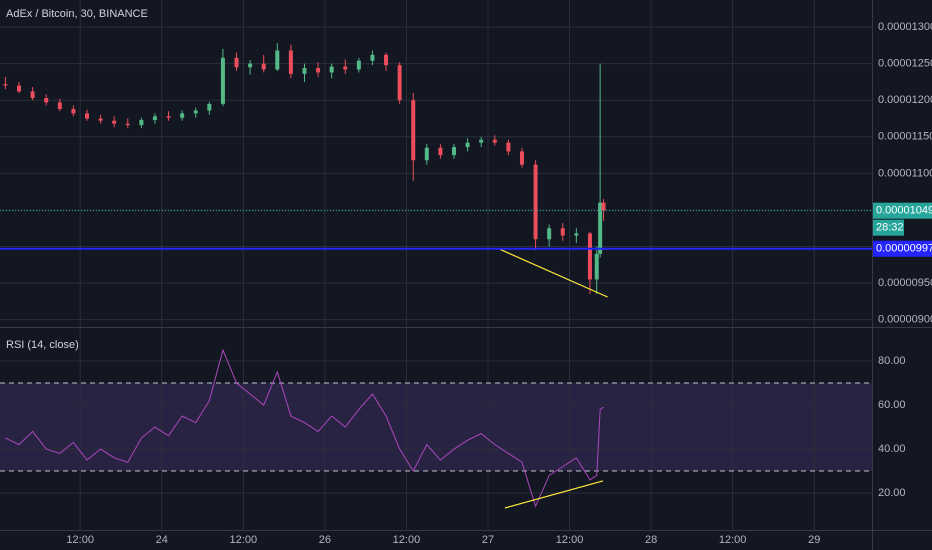 The image size is (932, 550). Describe the element at coordinates (905, 27) in the screenshot. I see `y-tick-label: 0.00001300` at that location.